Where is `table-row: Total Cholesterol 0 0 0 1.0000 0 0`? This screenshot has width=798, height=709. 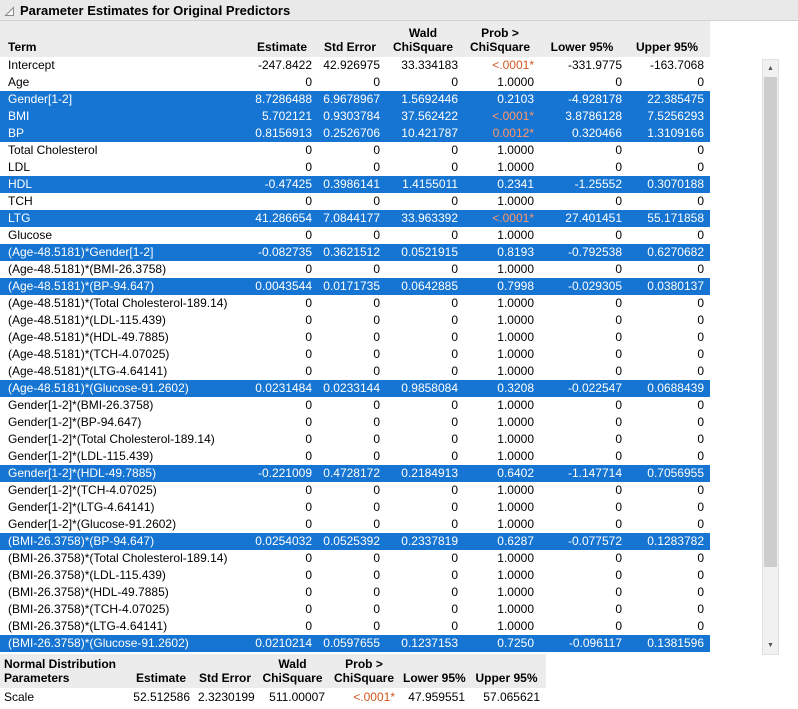
table-row: Total Cholesterol 0 0 0 1.0000 0 0 is located at coordinates (355, 150).